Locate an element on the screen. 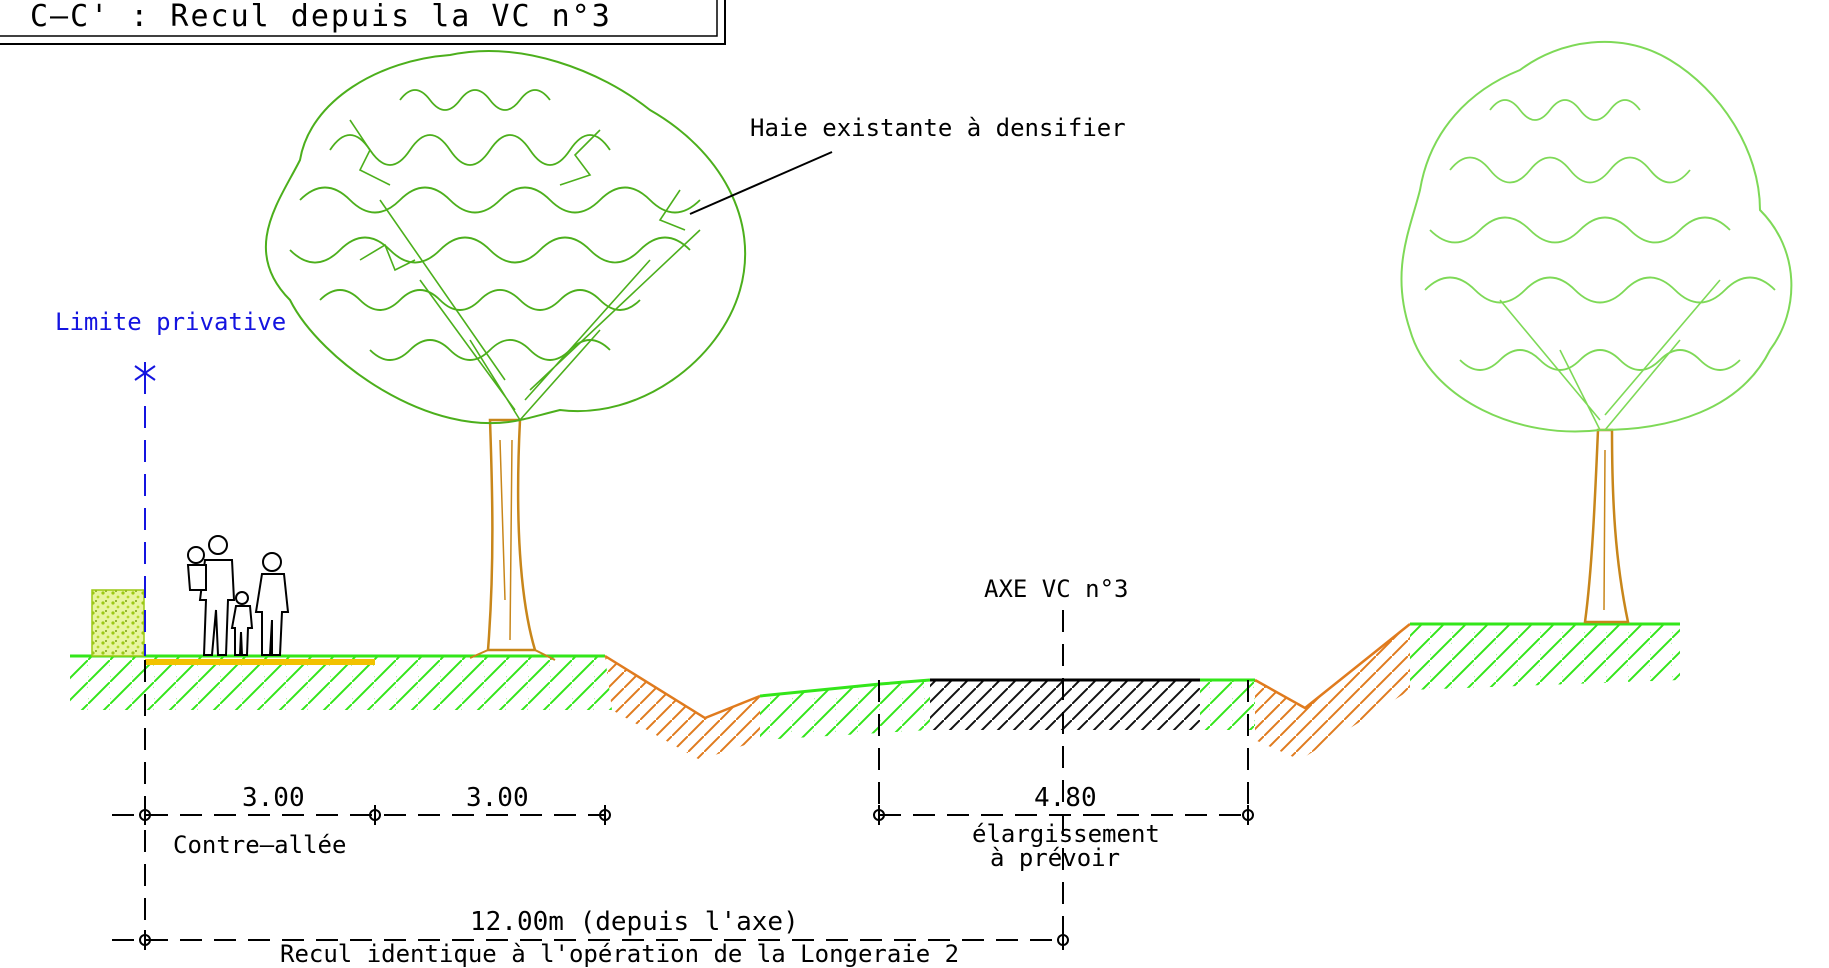 The image size is (1829, 968). ditch-right is located at coordinates (1332, 691).